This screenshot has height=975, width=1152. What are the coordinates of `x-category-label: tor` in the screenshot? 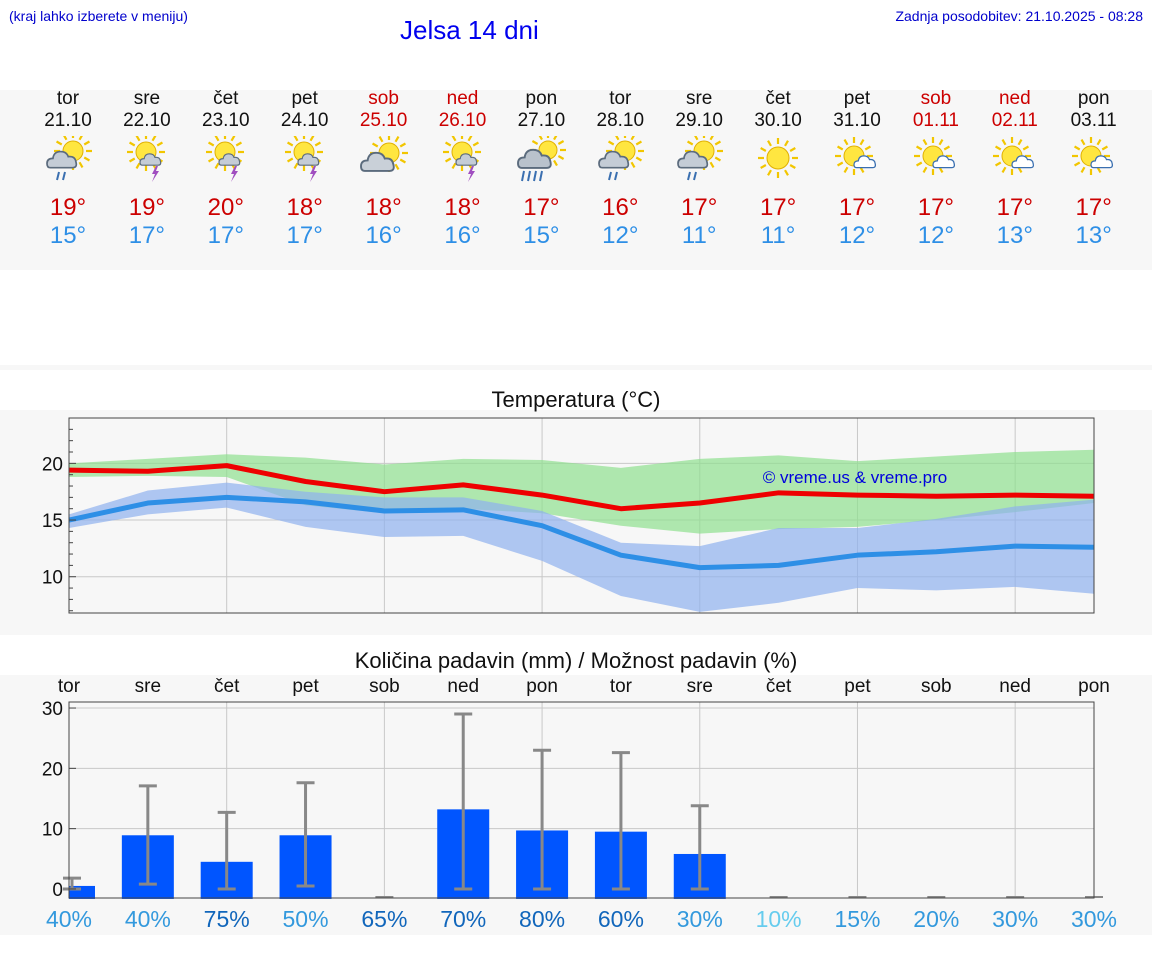 It's located at (621, 686).